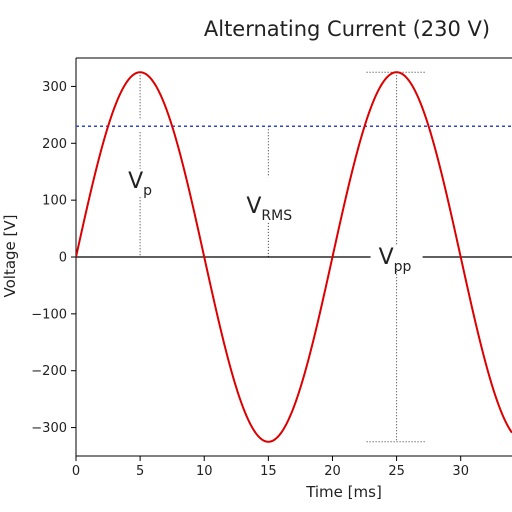  Describe the element at coordinates (332, 471) in the screenshot. I see `x-tick-label: 20` at that location.